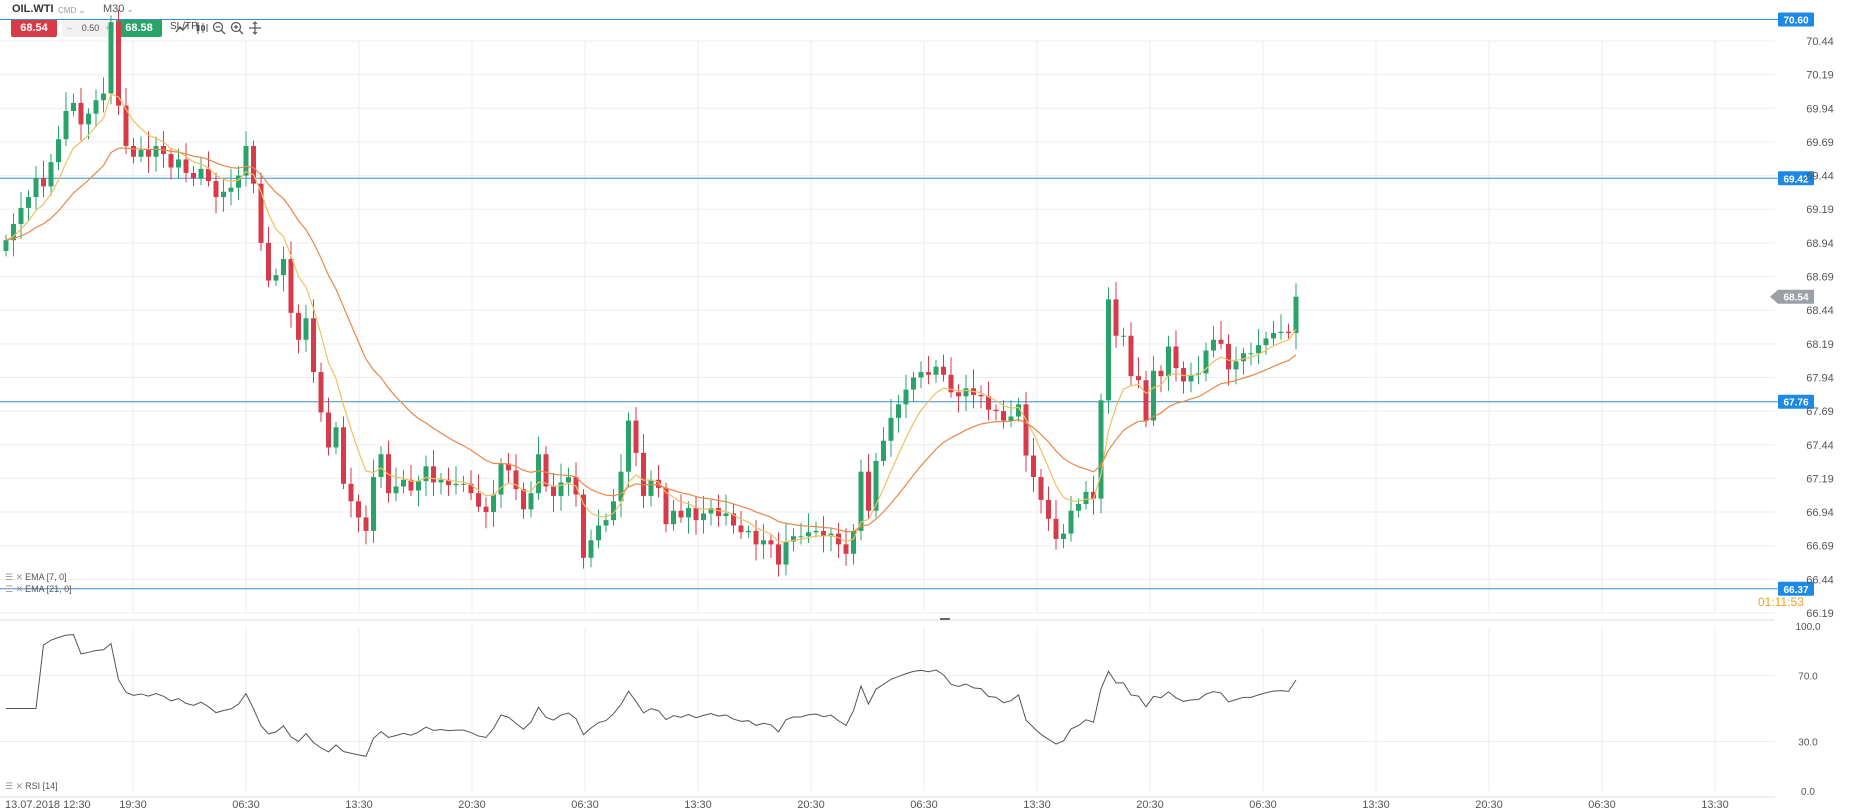  I want to click on rsi-line, so click(651, 695).